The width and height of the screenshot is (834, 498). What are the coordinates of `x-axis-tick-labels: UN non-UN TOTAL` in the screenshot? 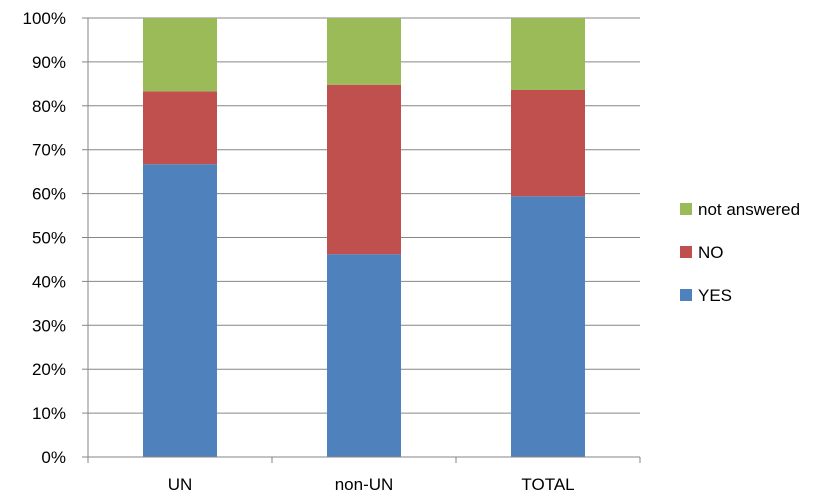 It's located at (371, 484).